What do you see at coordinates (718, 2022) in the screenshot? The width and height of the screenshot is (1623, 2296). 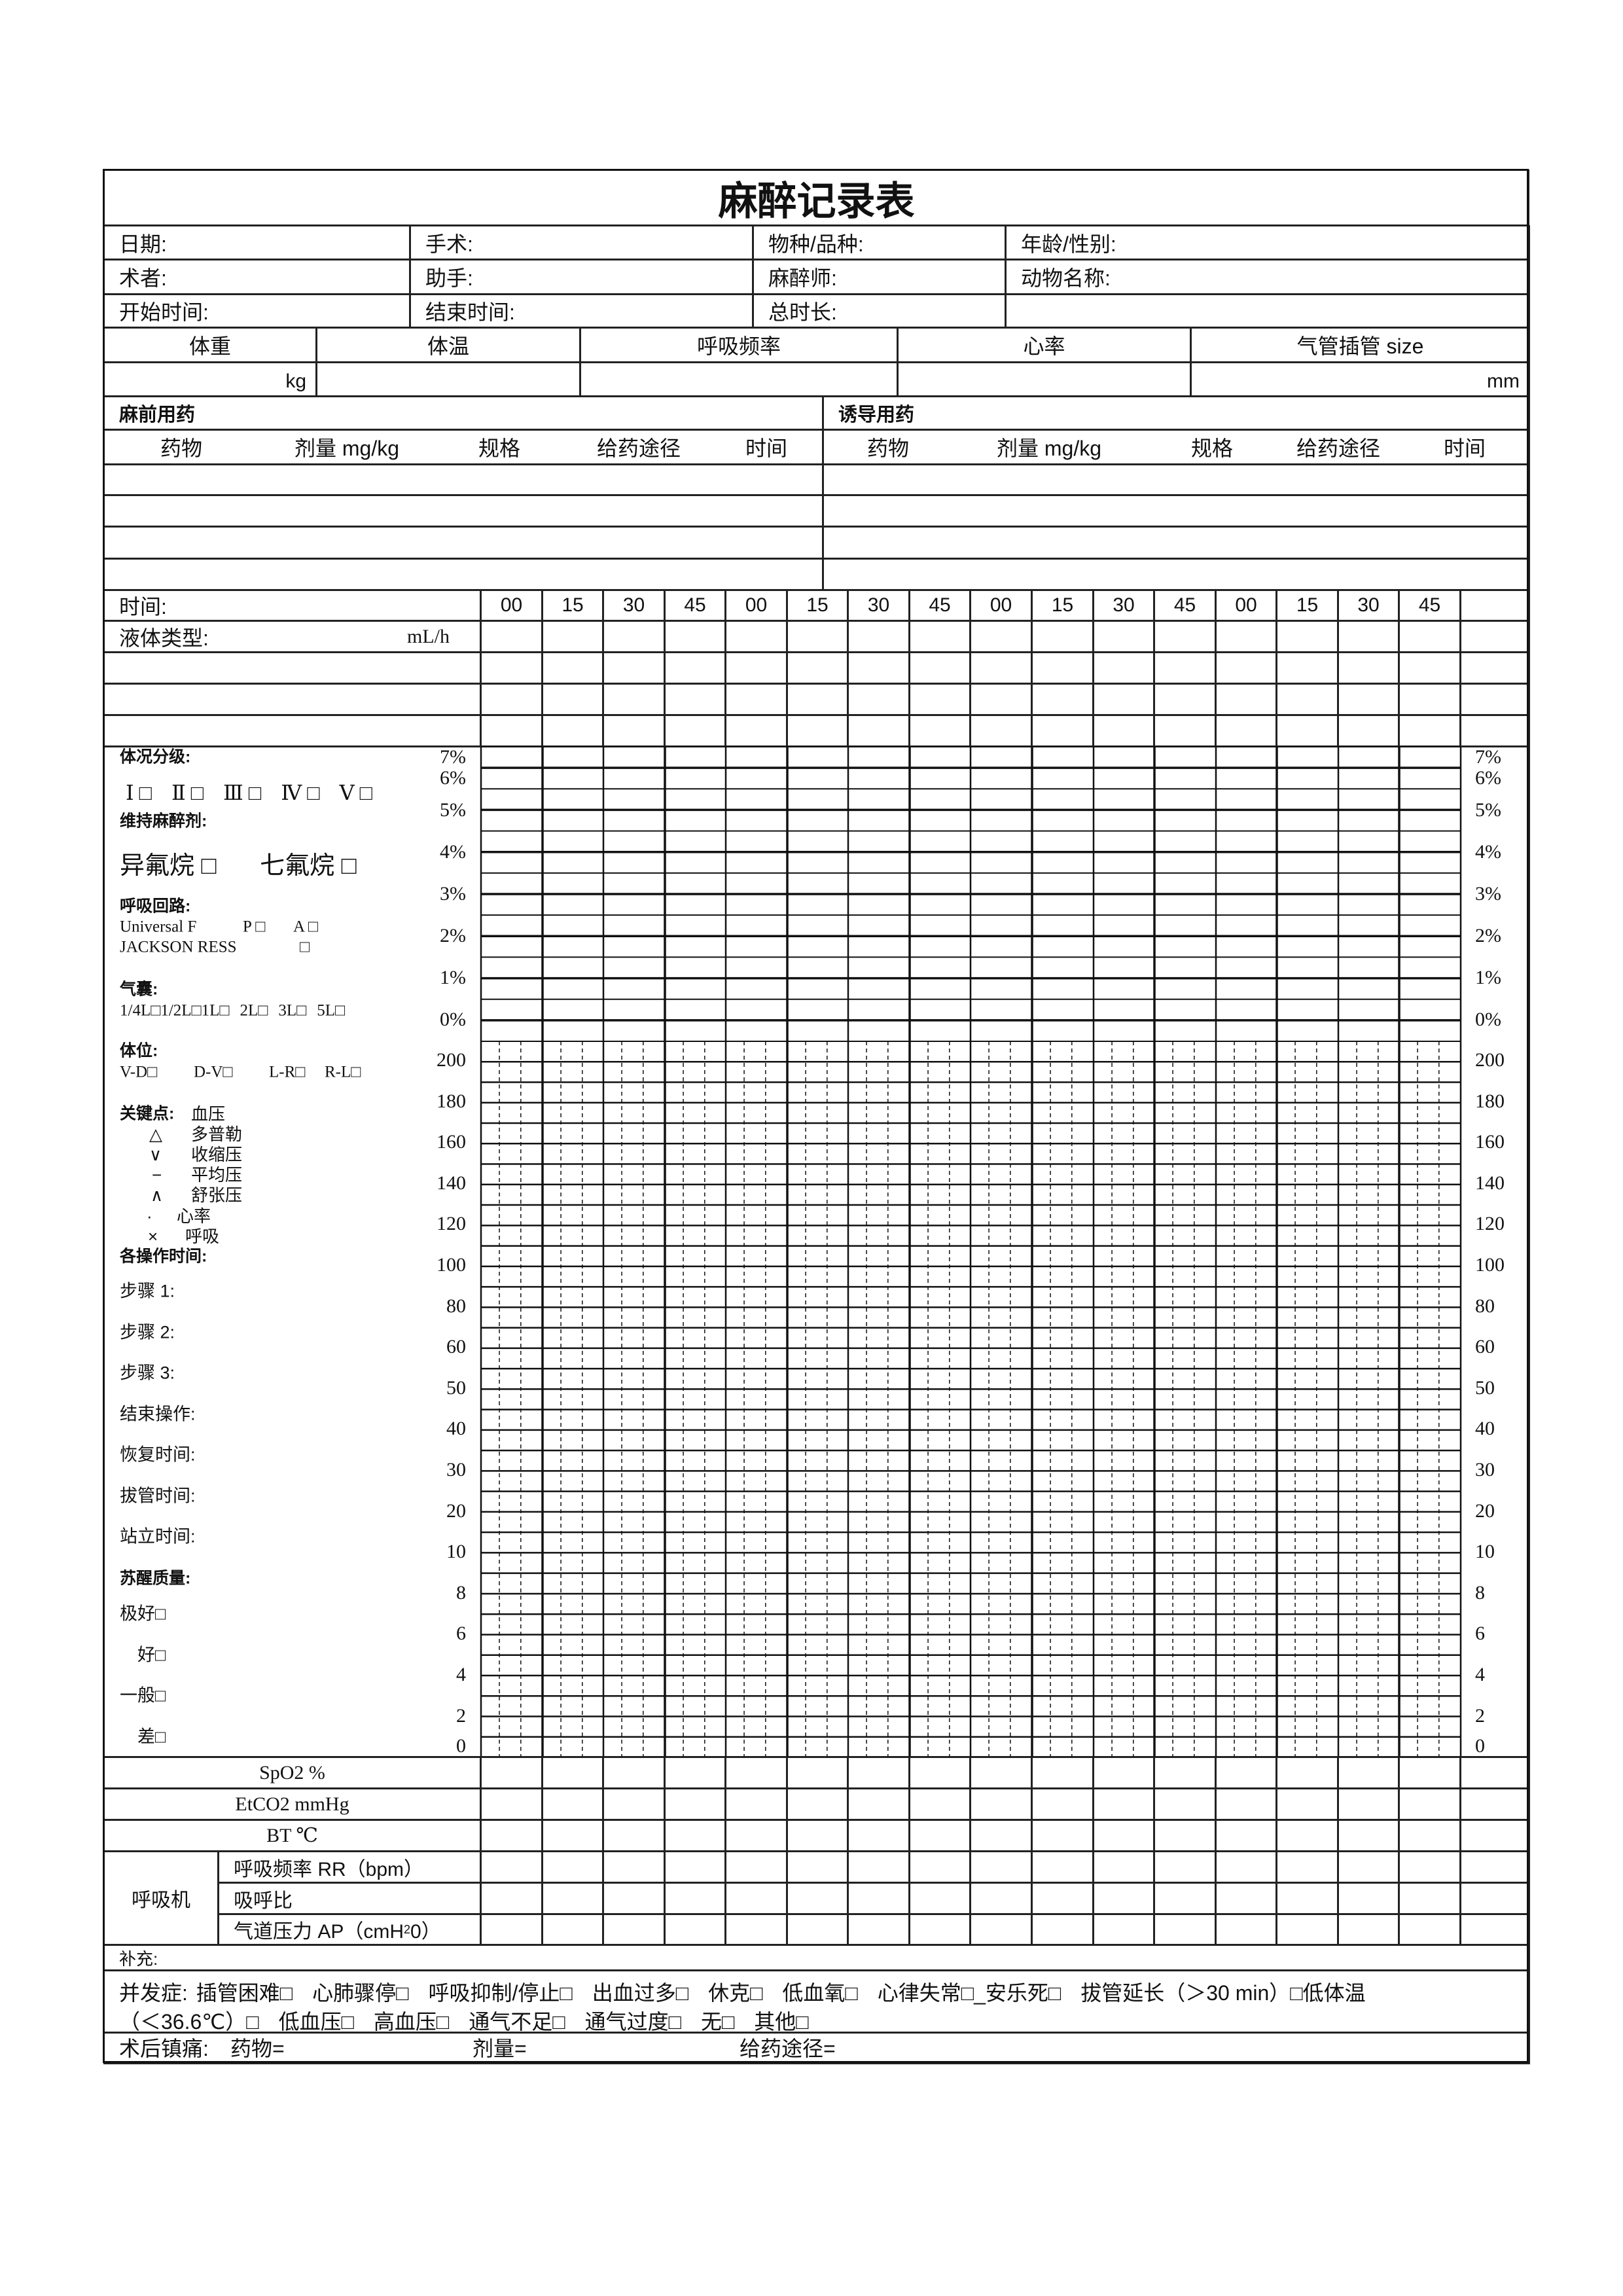 I see `complication-option: 无□` at bounding box center [718, 2022].